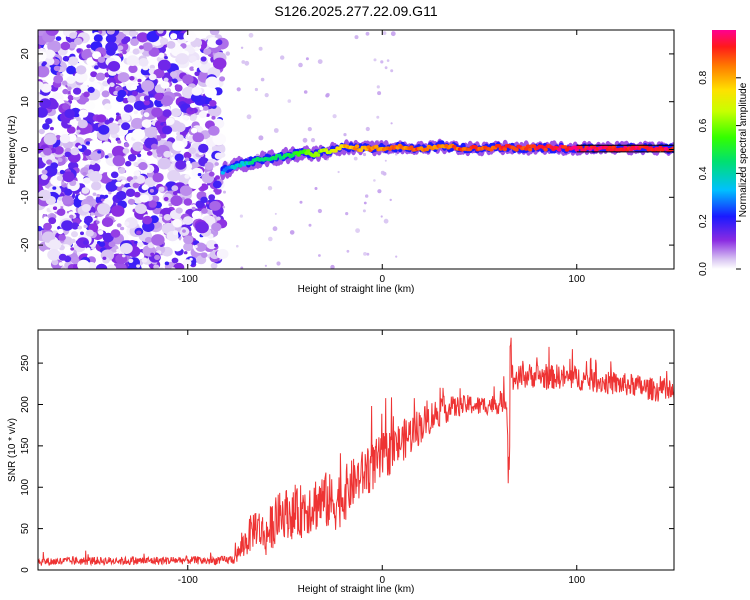 Image resolution: width=750 pixels, height=600 pixels. I want to click on snr-ytick-label: 250, so click(25, 362).